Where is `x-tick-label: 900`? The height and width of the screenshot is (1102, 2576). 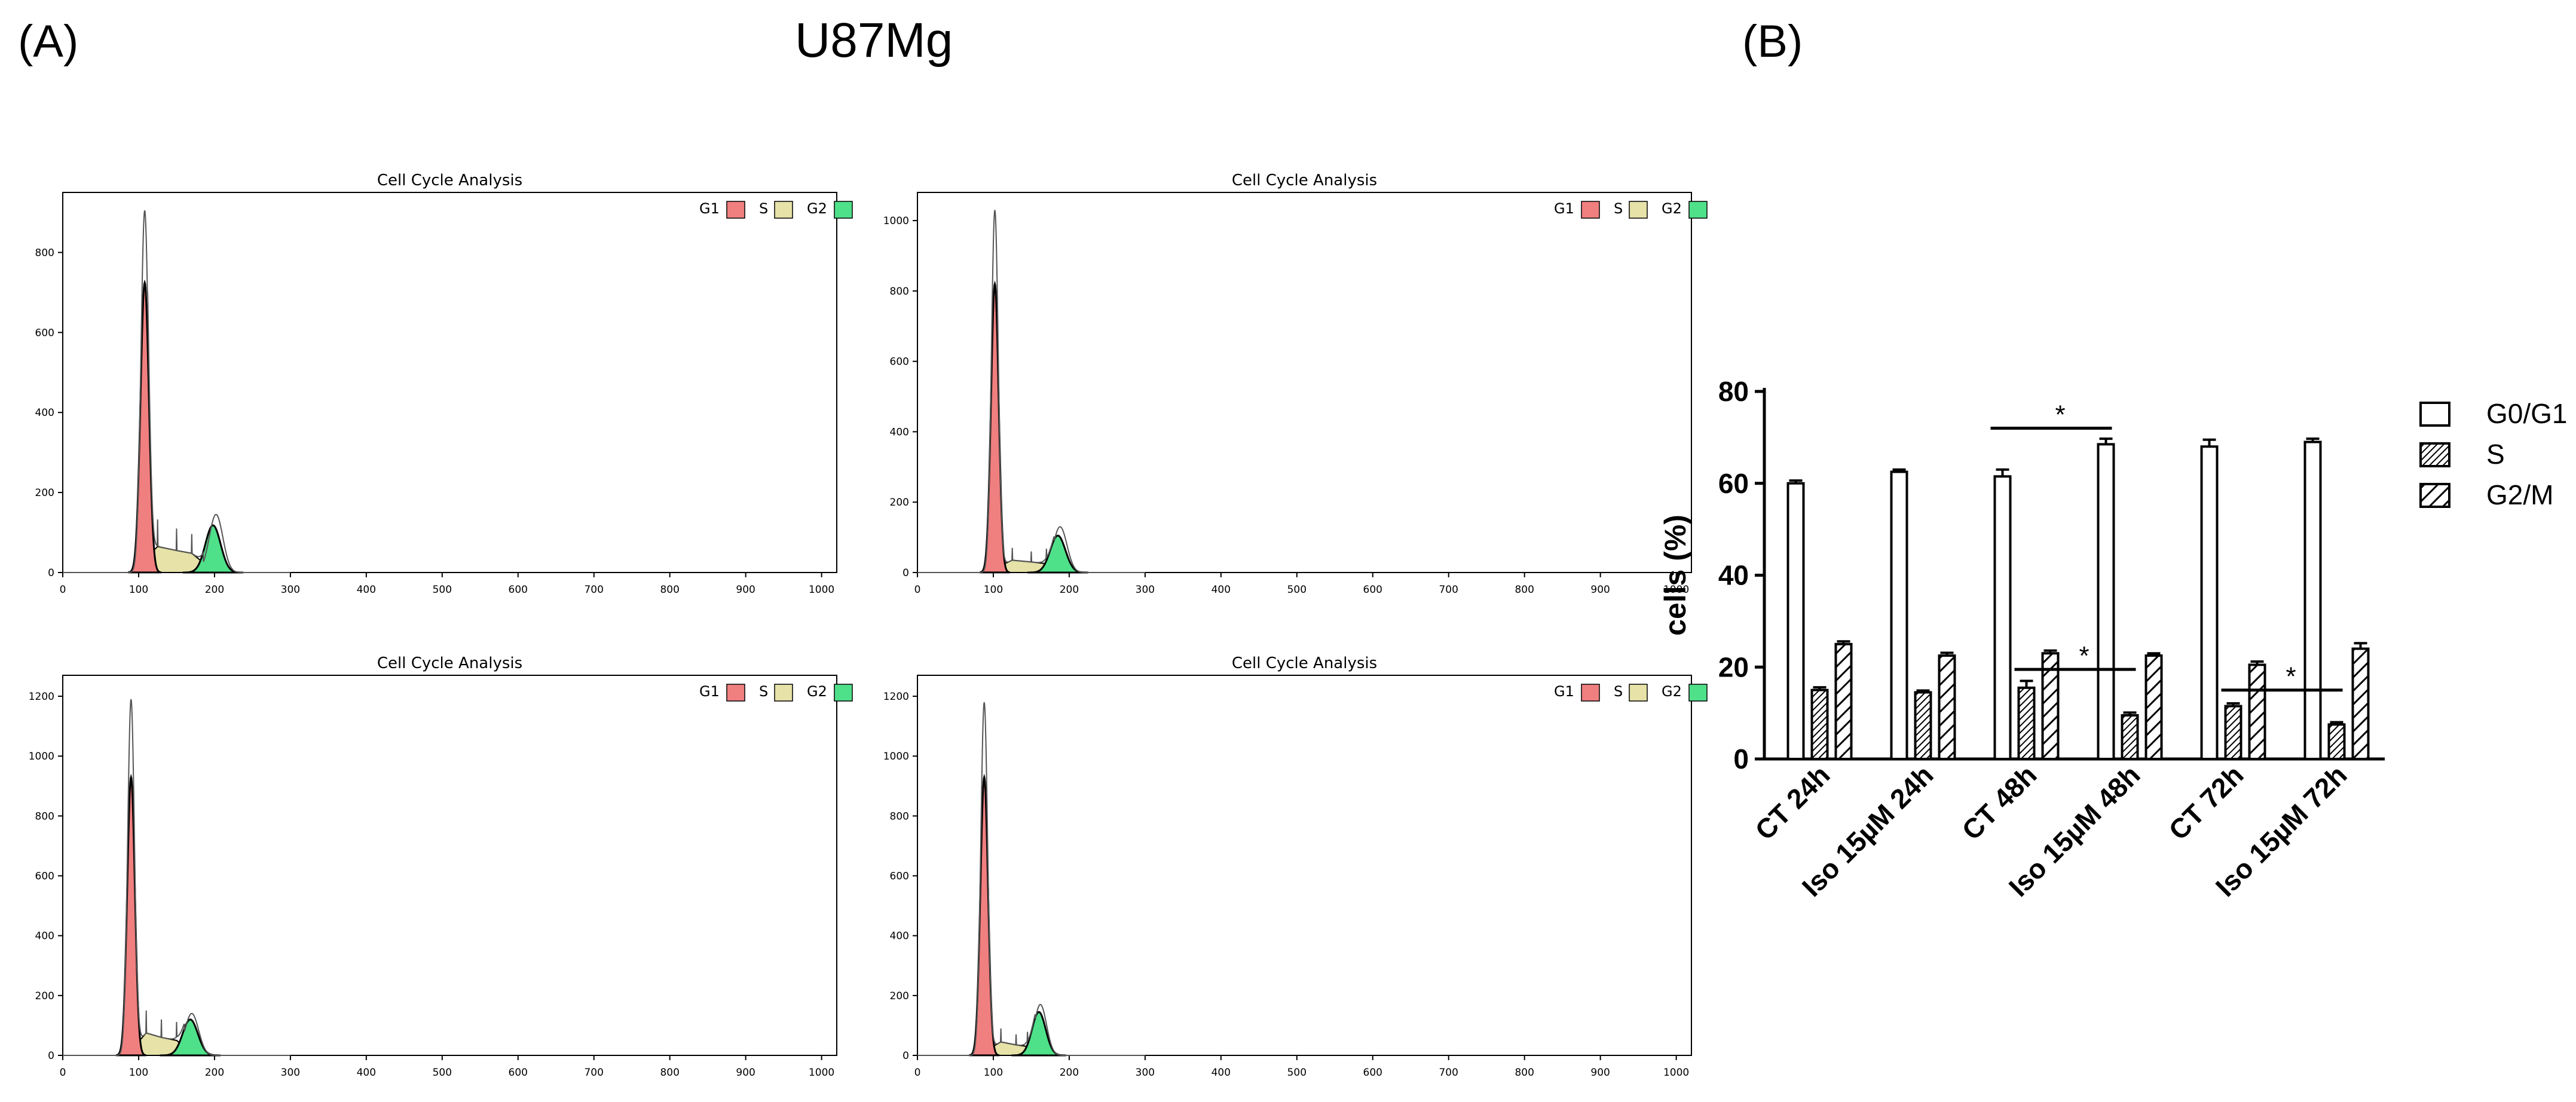
x-tick-label: 900 is located at coordinates (745, 590).